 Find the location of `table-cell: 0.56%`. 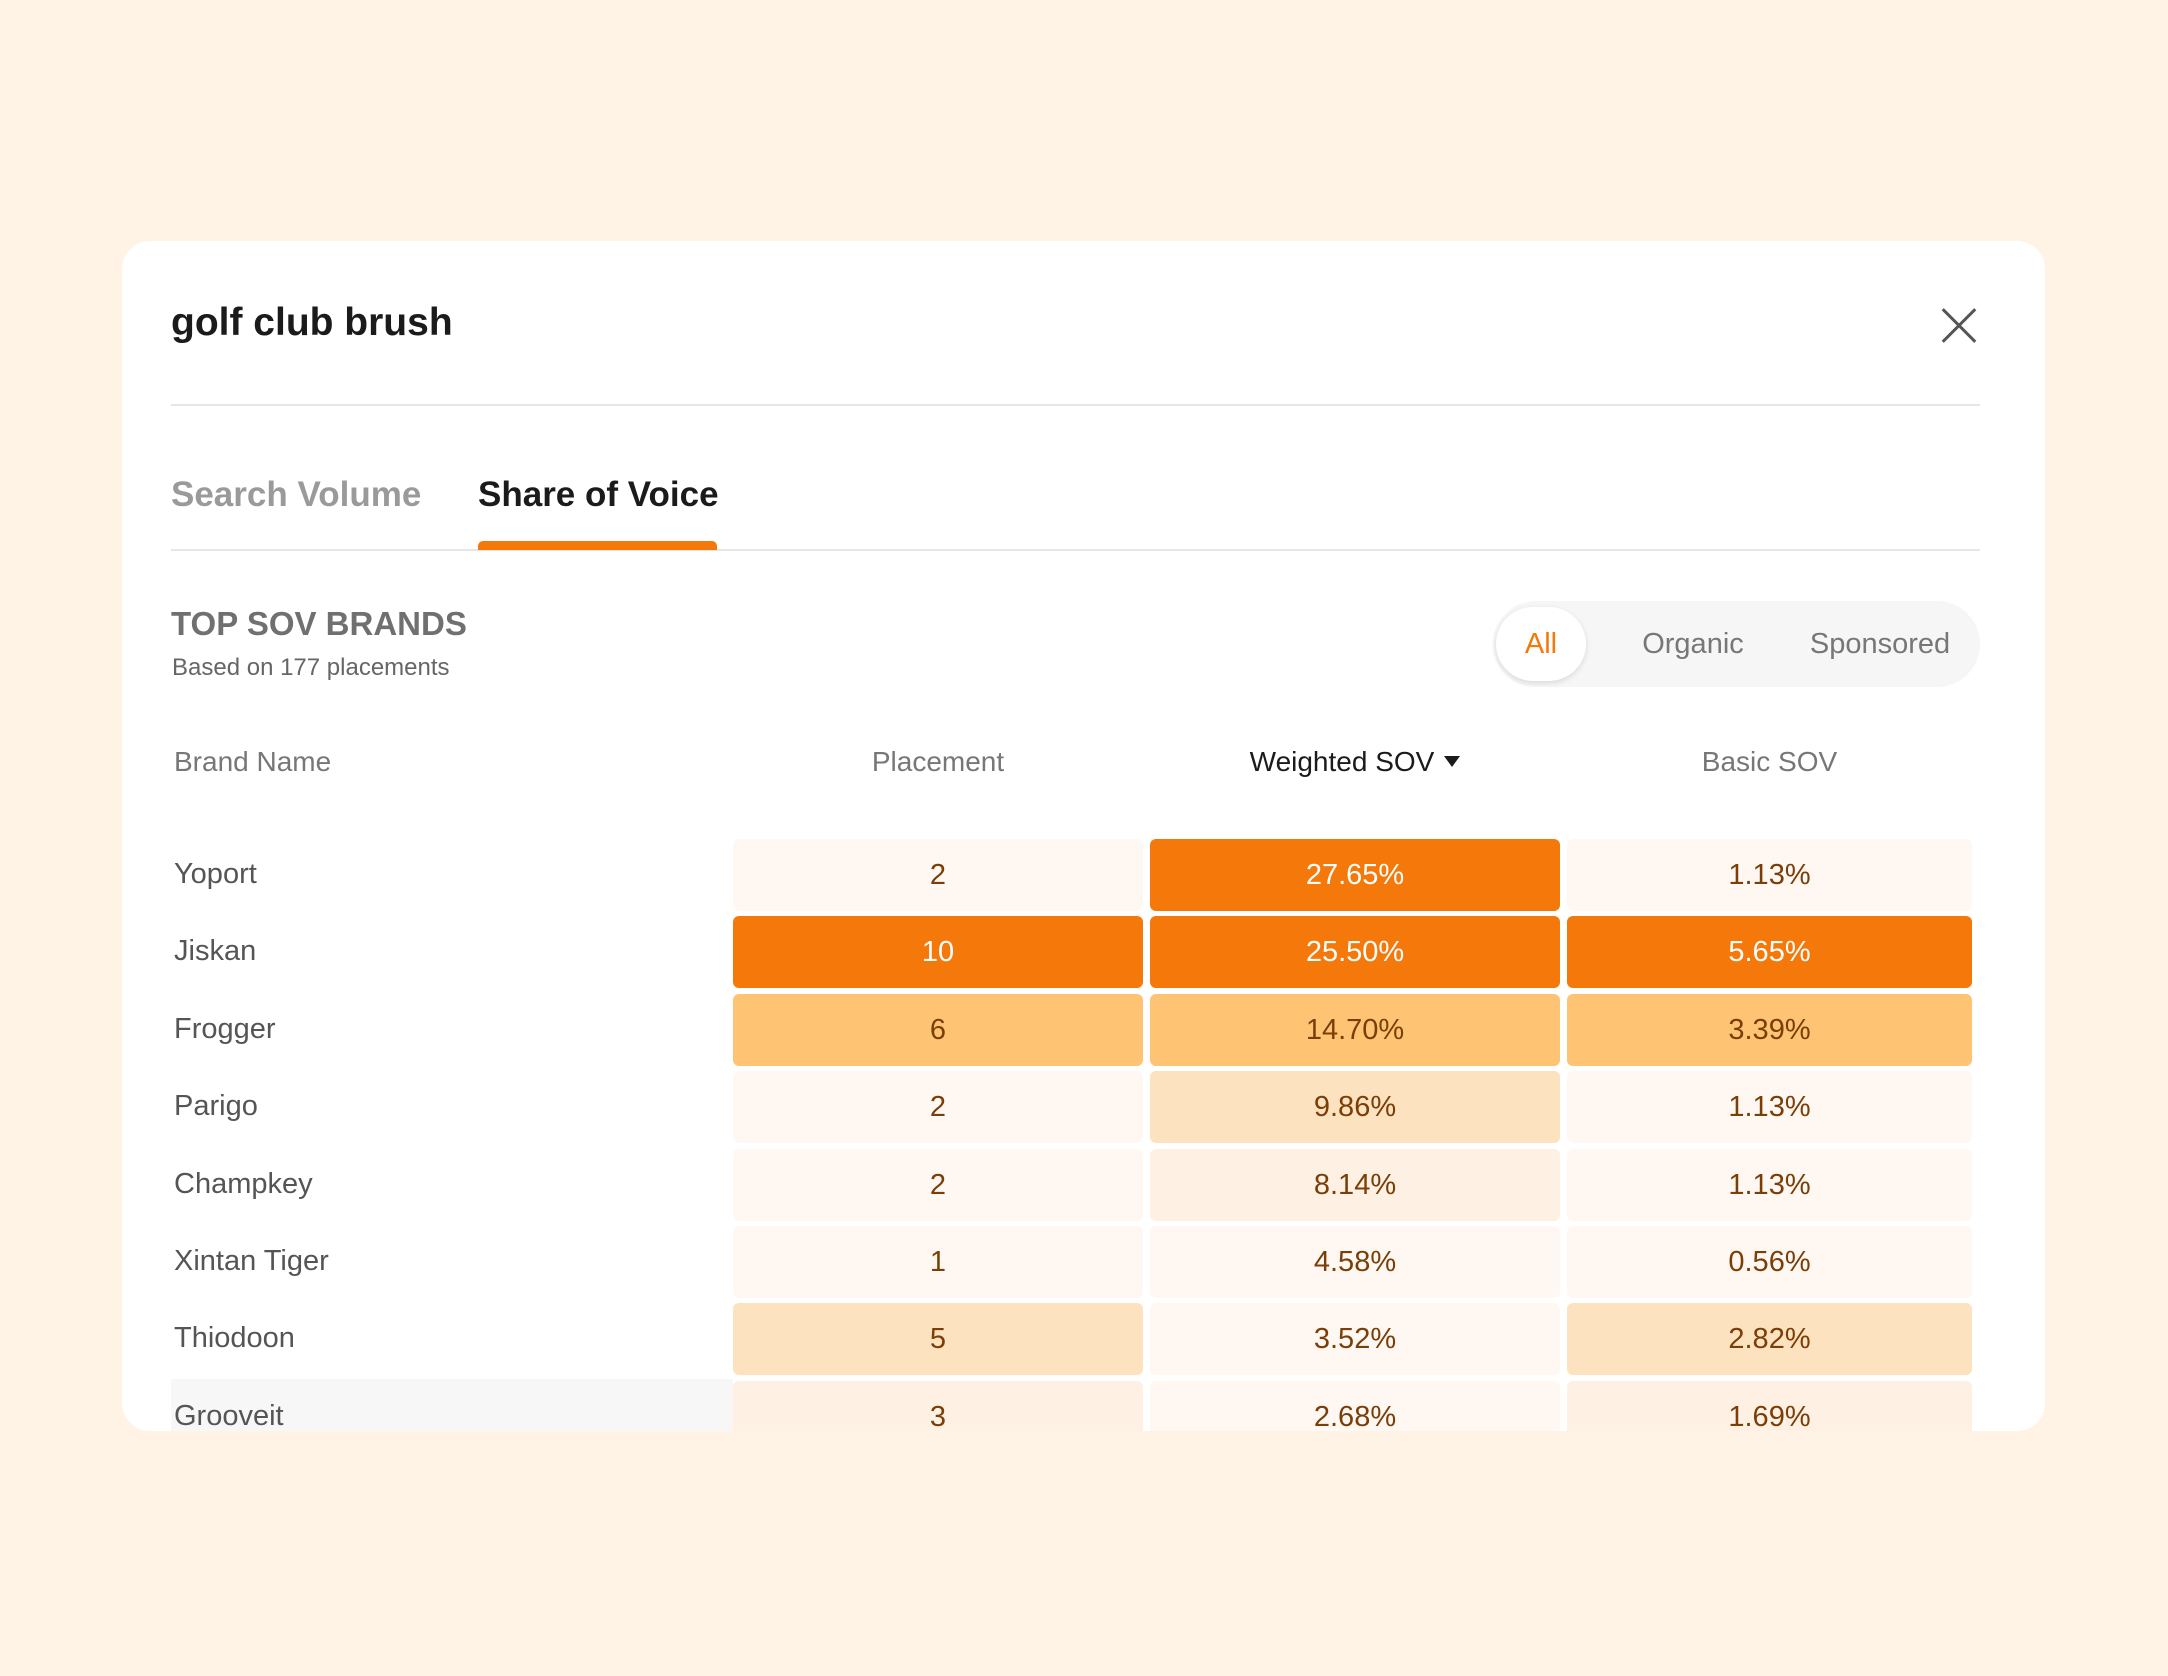

table-cell: 0.56% is located at coordinates (1769, 1262).